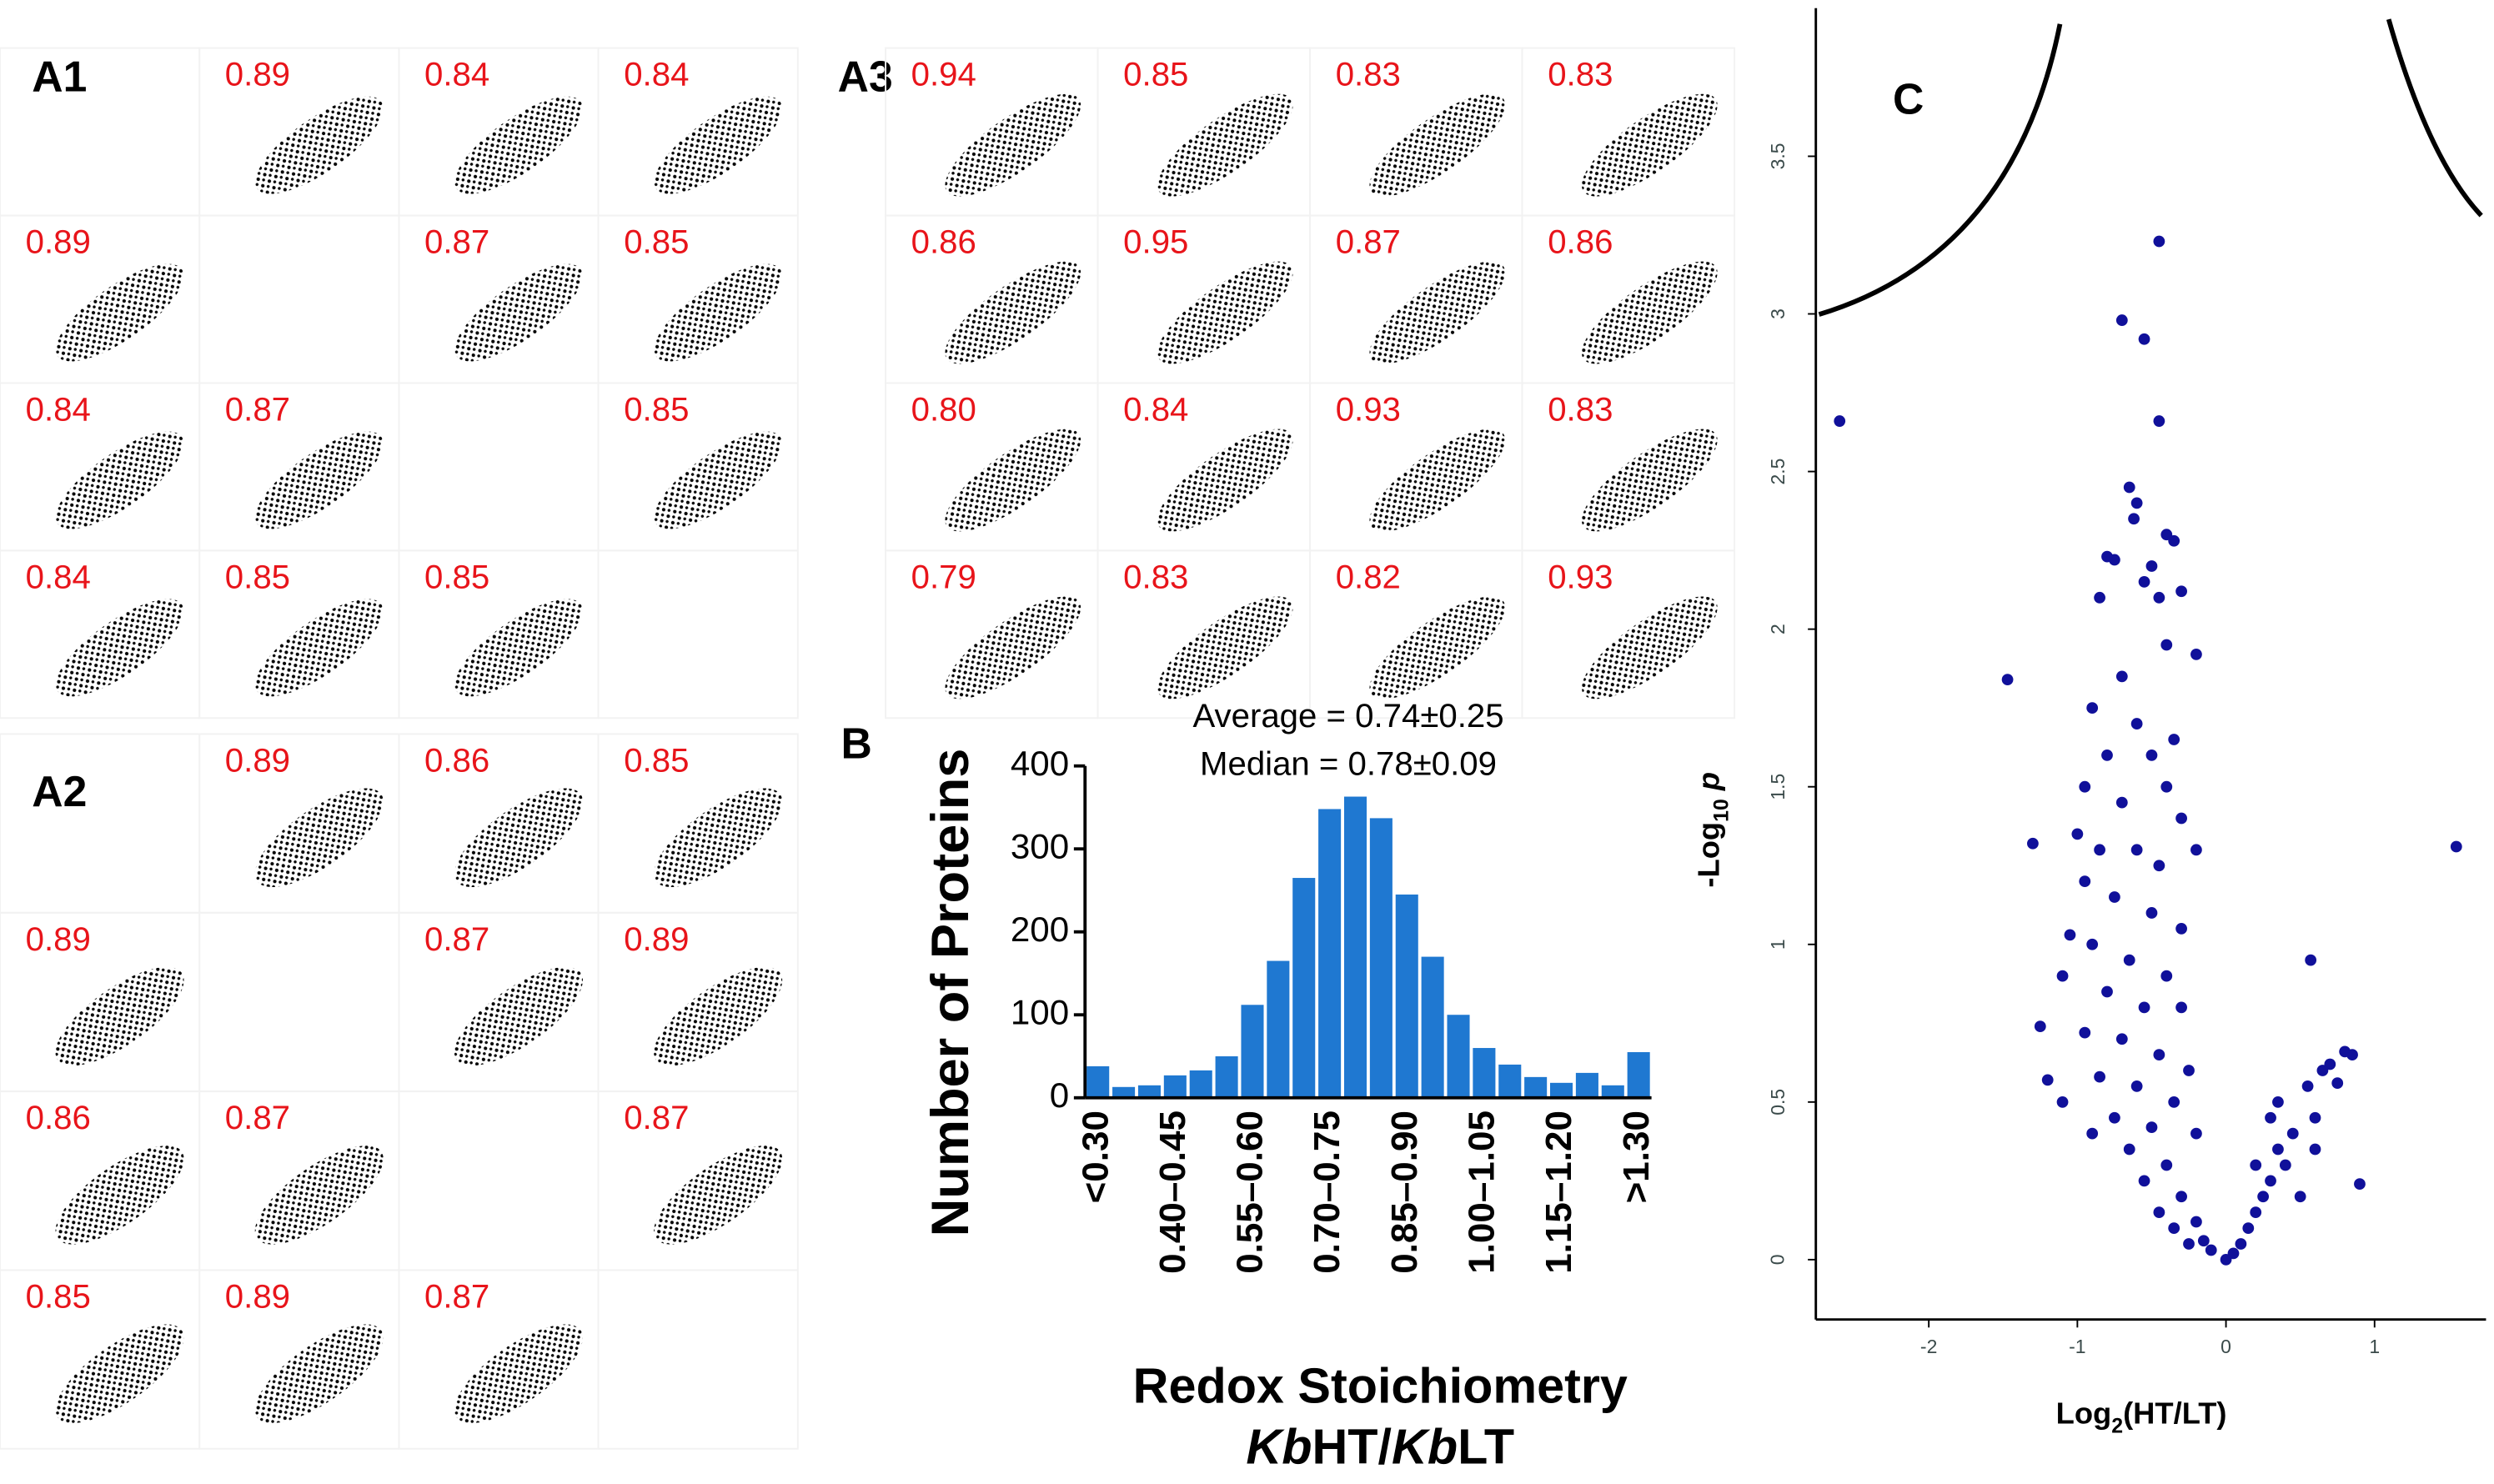  I want to click on x-tick-label: 1.15–1.20, so click(1558, 1192).